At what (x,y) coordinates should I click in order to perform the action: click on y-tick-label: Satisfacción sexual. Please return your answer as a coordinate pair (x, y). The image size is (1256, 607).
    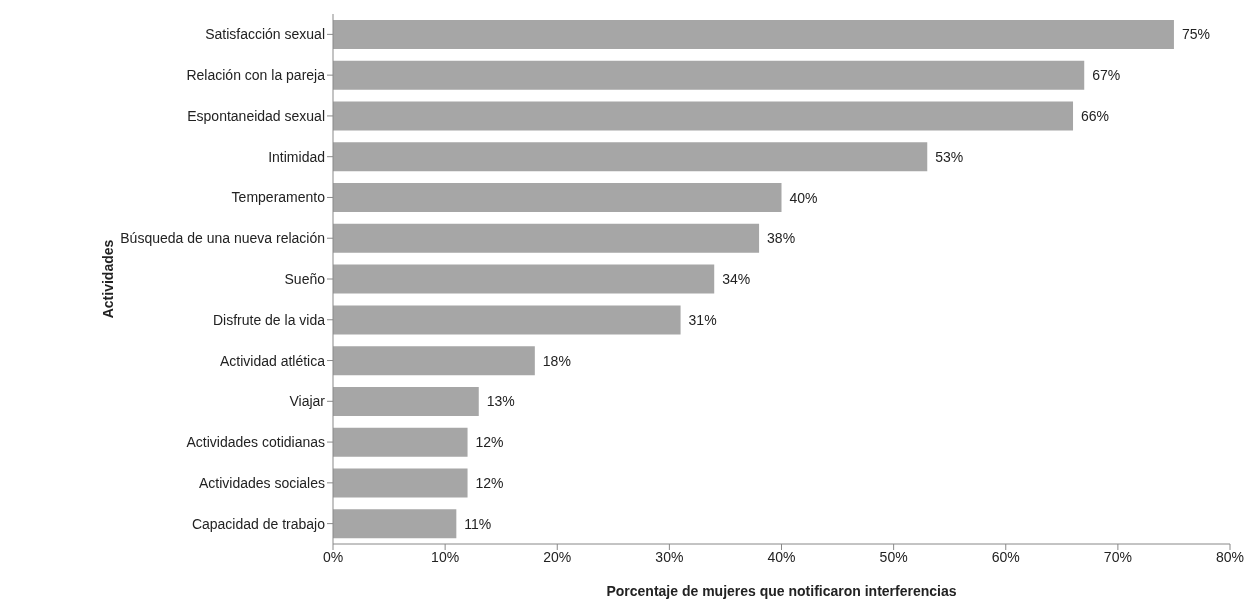
    Looking at the image, I should click on (265, 34).